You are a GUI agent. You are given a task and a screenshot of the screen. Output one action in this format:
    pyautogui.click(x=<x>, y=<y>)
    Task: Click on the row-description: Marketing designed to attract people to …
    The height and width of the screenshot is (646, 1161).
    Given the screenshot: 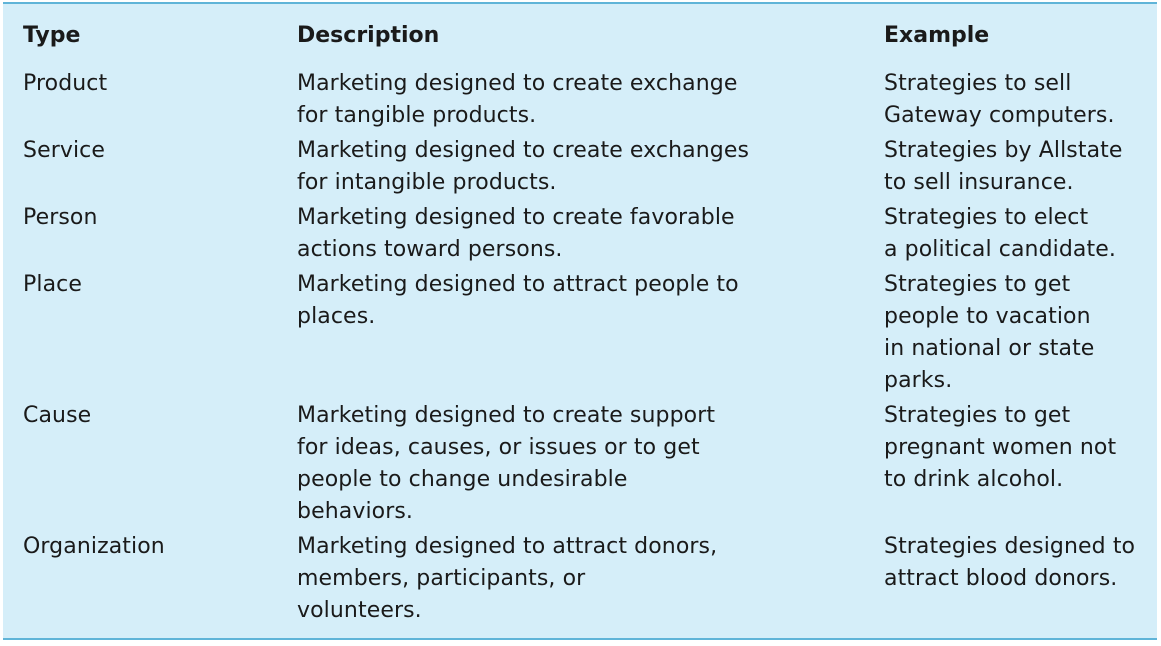 What is the action you would take?
    pyautogui.click(x=518, y=300)
    